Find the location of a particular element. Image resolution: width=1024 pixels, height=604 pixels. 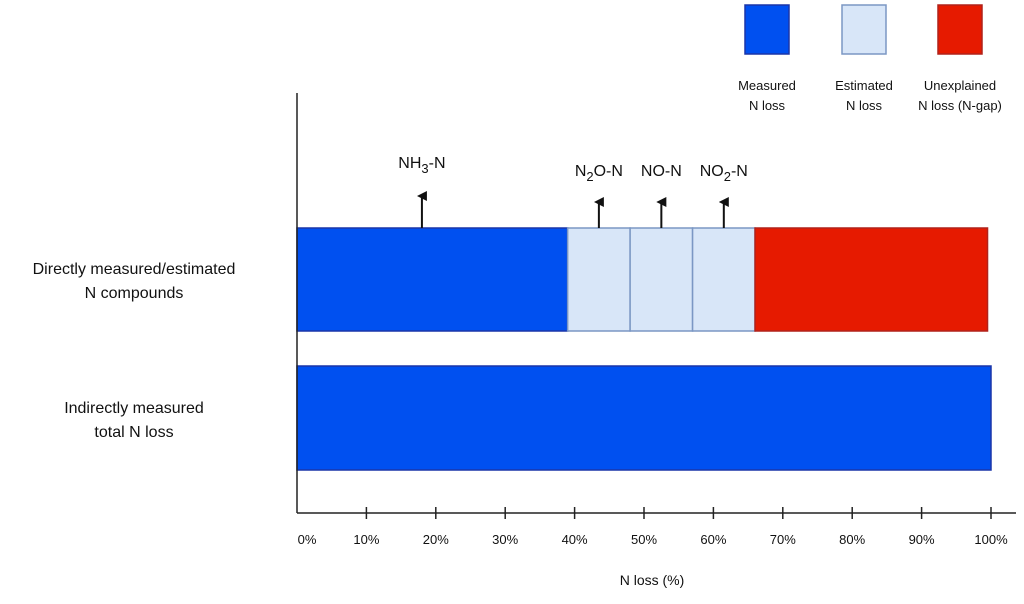

annotation-label: NO-N is located at coordinates (661, 171).